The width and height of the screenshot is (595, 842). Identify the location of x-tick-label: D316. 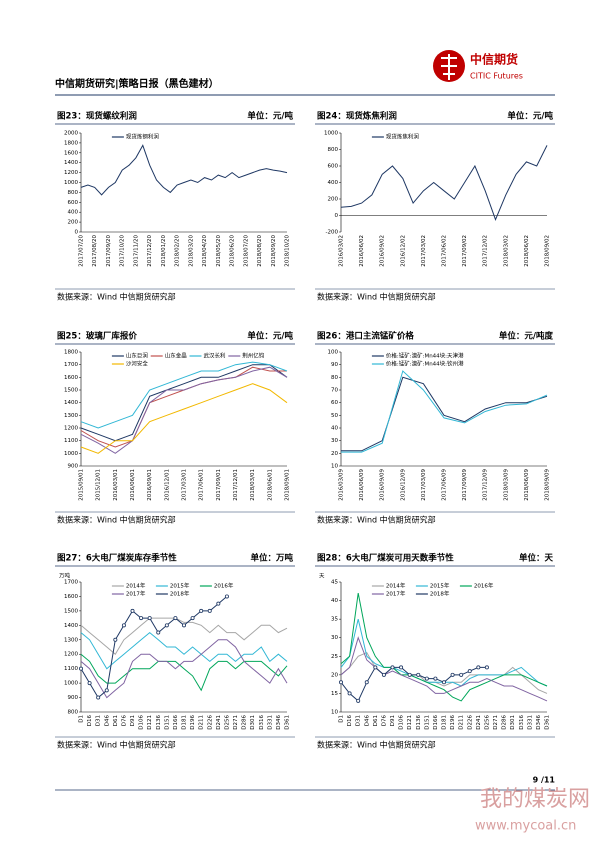
(522, 722).